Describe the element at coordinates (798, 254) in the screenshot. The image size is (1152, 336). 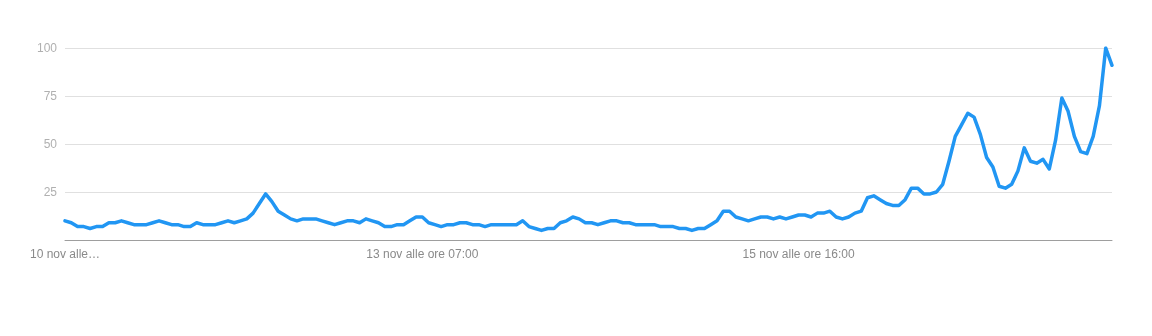
I see `x-tick-label: 15 nov alle ore 16:00` at that location.